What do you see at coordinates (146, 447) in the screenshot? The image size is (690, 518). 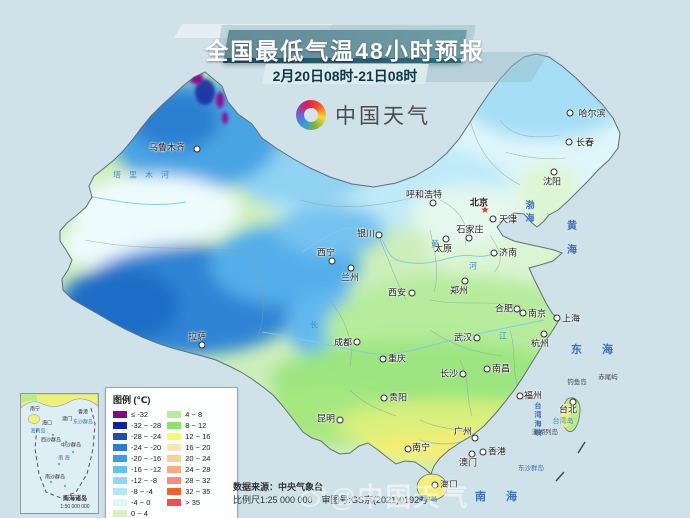 I see `legend-range-label: -24 ~ -20` at bounding box center [146, 447].